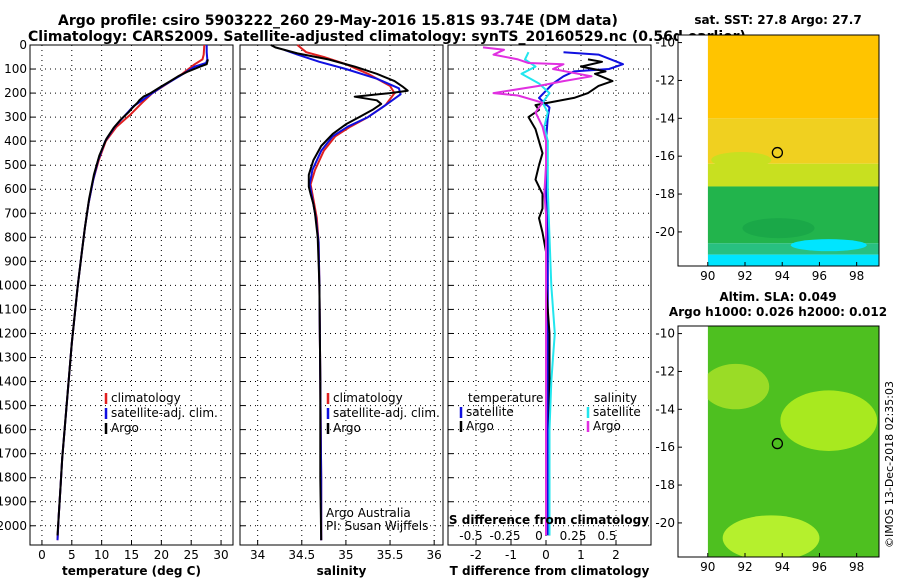 Image resolution: width=900 pixels, height=580 pixels. What do you see at coordinates (777, 20) in the screenshot?
I see `sst-map-title: sat. SST: 27.8 Argo: 27.7` at bounding box center [777, 20].